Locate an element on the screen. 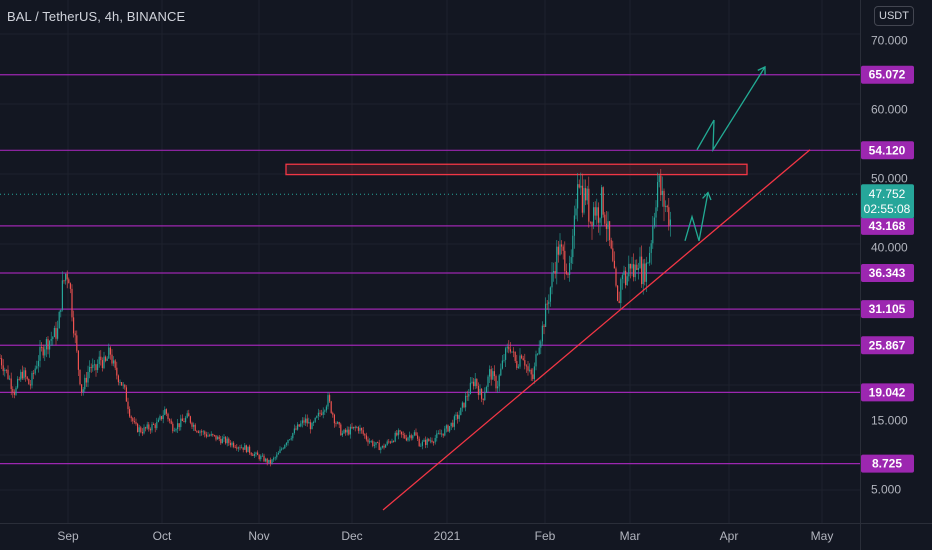  level-label: 19.042 is located at coordinates (887, 392).